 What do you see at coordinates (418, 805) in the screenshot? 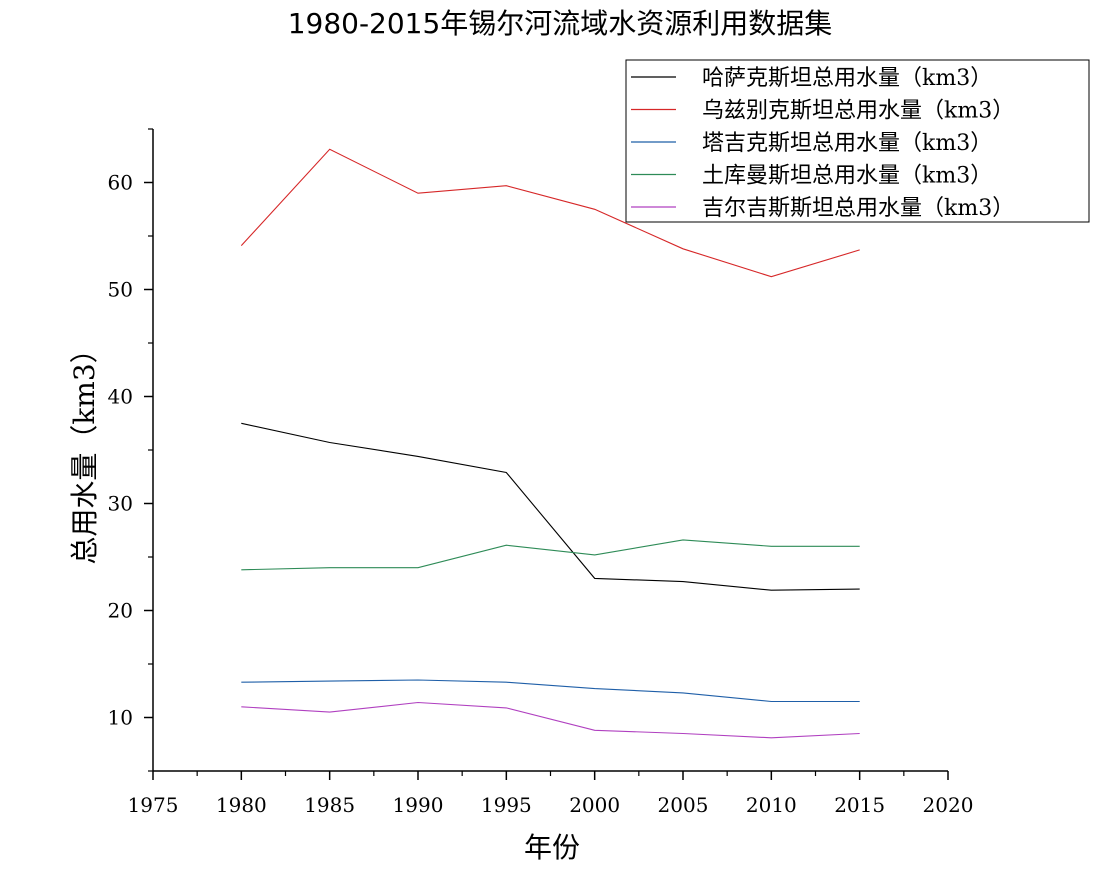
I see `x-tick-label: 1990` at bounding box center [418, 805].